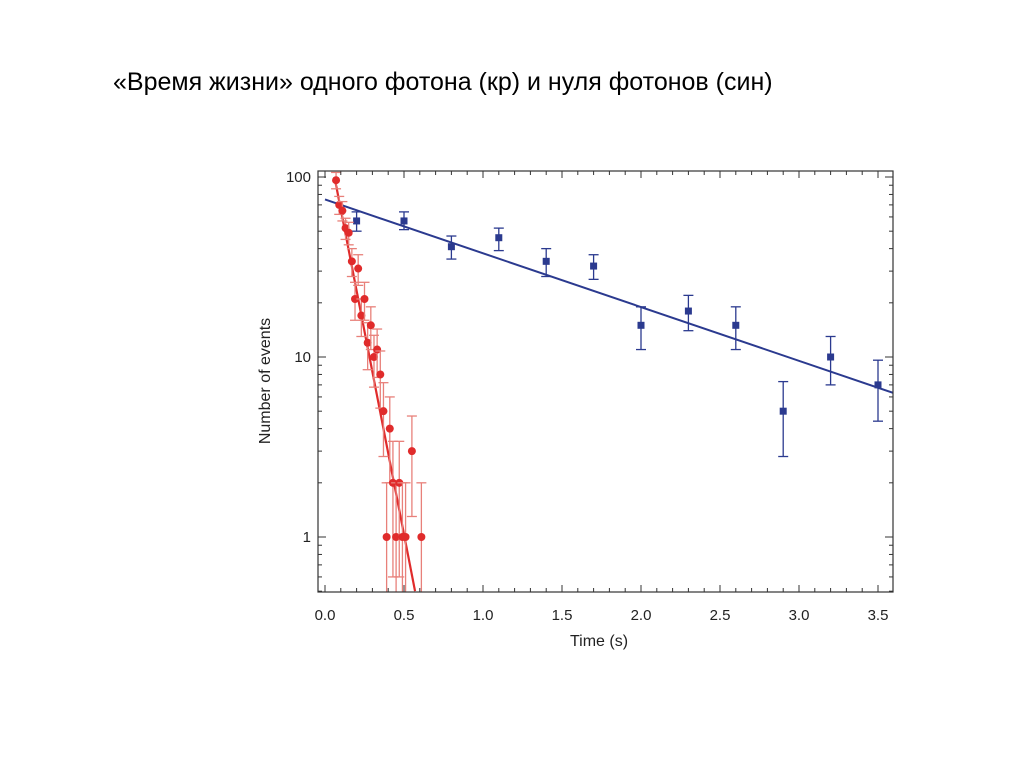 Image resolution: width=1024 pixels, height=768 pixels. I want to click on blue-fit-line, so click(608, 296).